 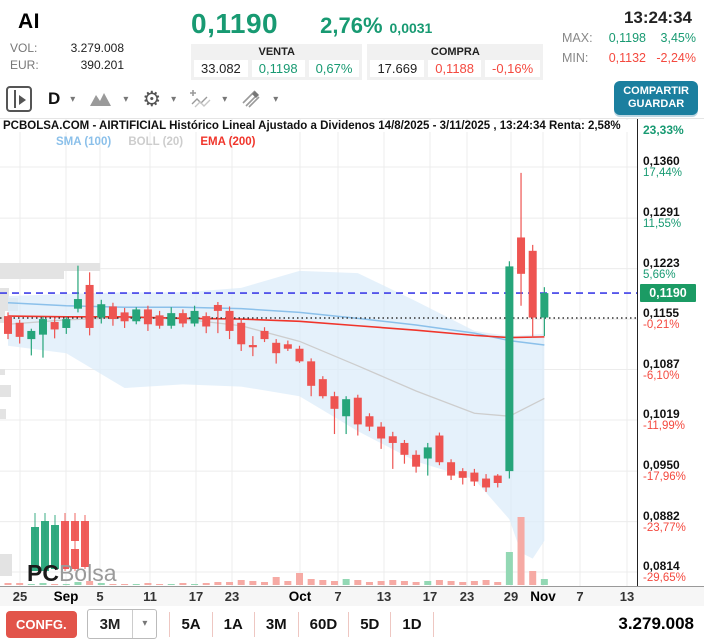 What do you see at coordinates (656, 91) in the screenshot?
I see `share-label: COMPARTIR` at bounding box center [656, 91].